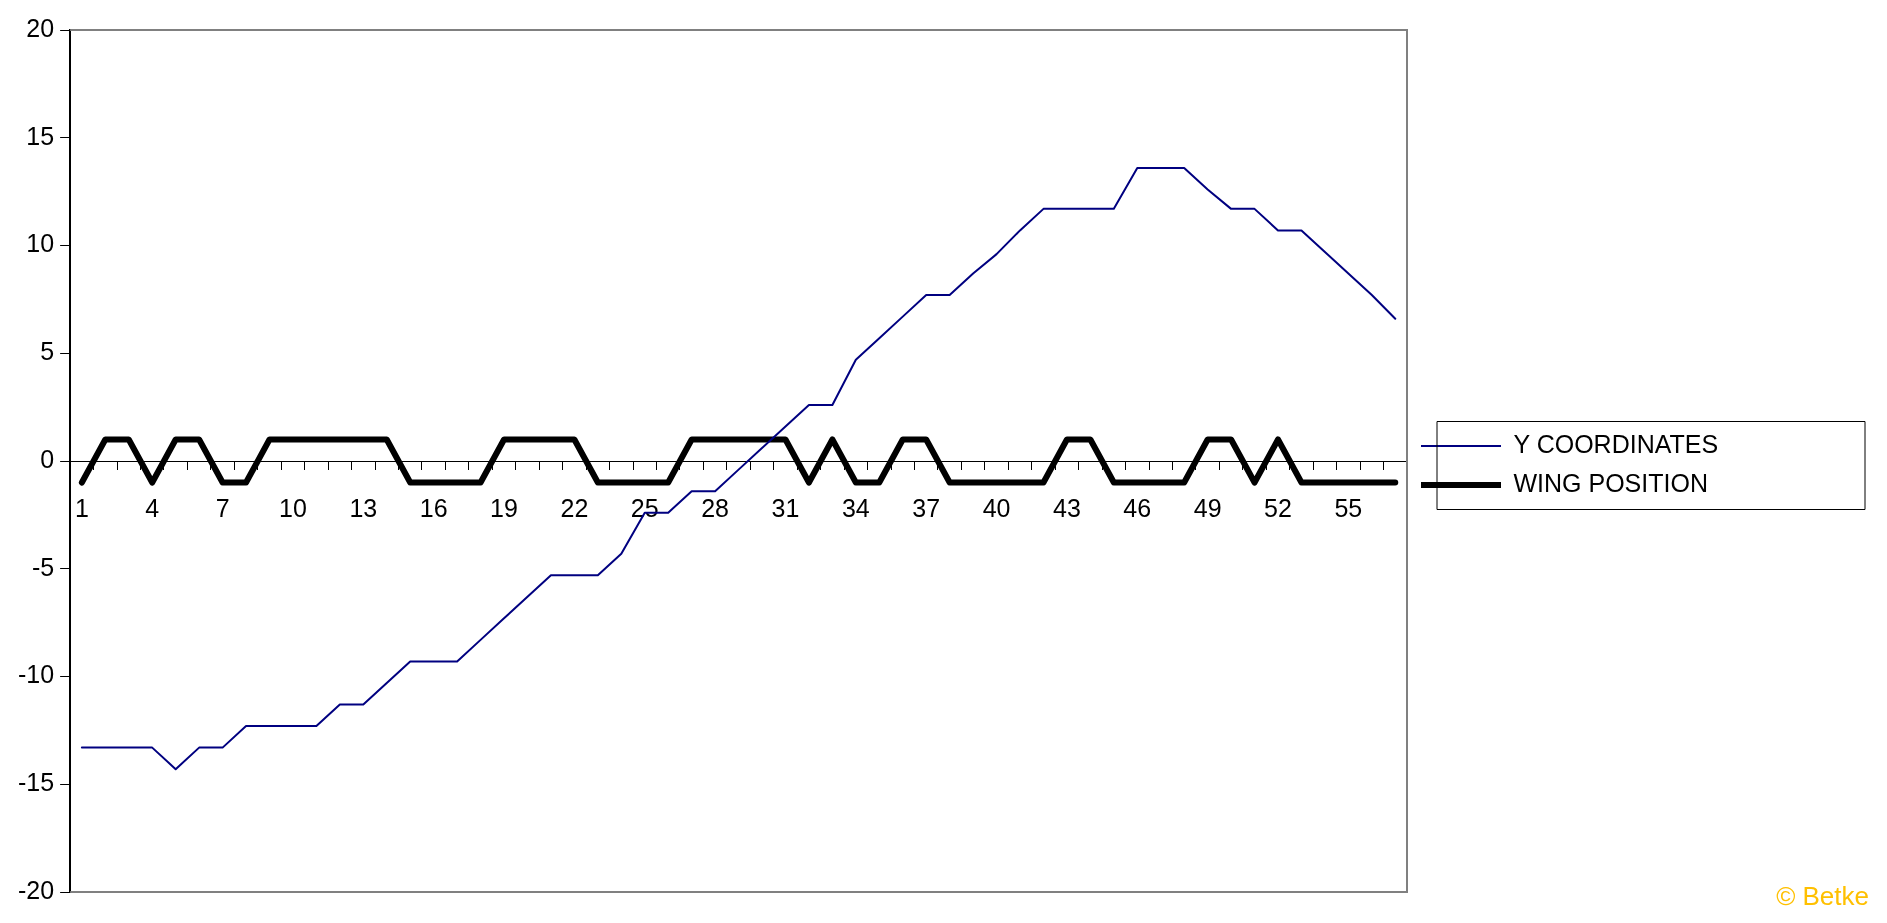 This screenshot has width=1887, height=923. What do you see at coordinates (40, 135) in the screenshot?
I see `y-tick-label: 15` at bounding box center [40, 135].